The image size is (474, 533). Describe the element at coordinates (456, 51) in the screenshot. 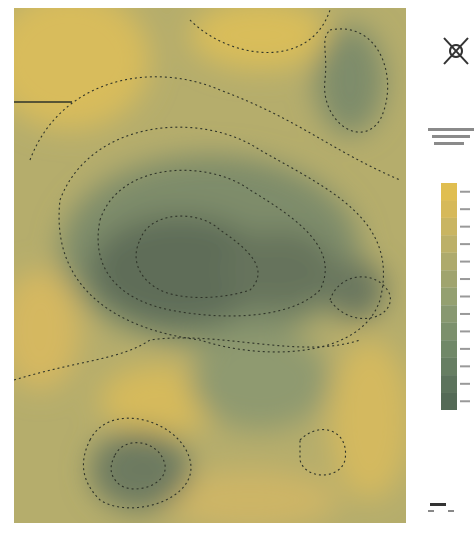

I see `north-arrow` at that location.